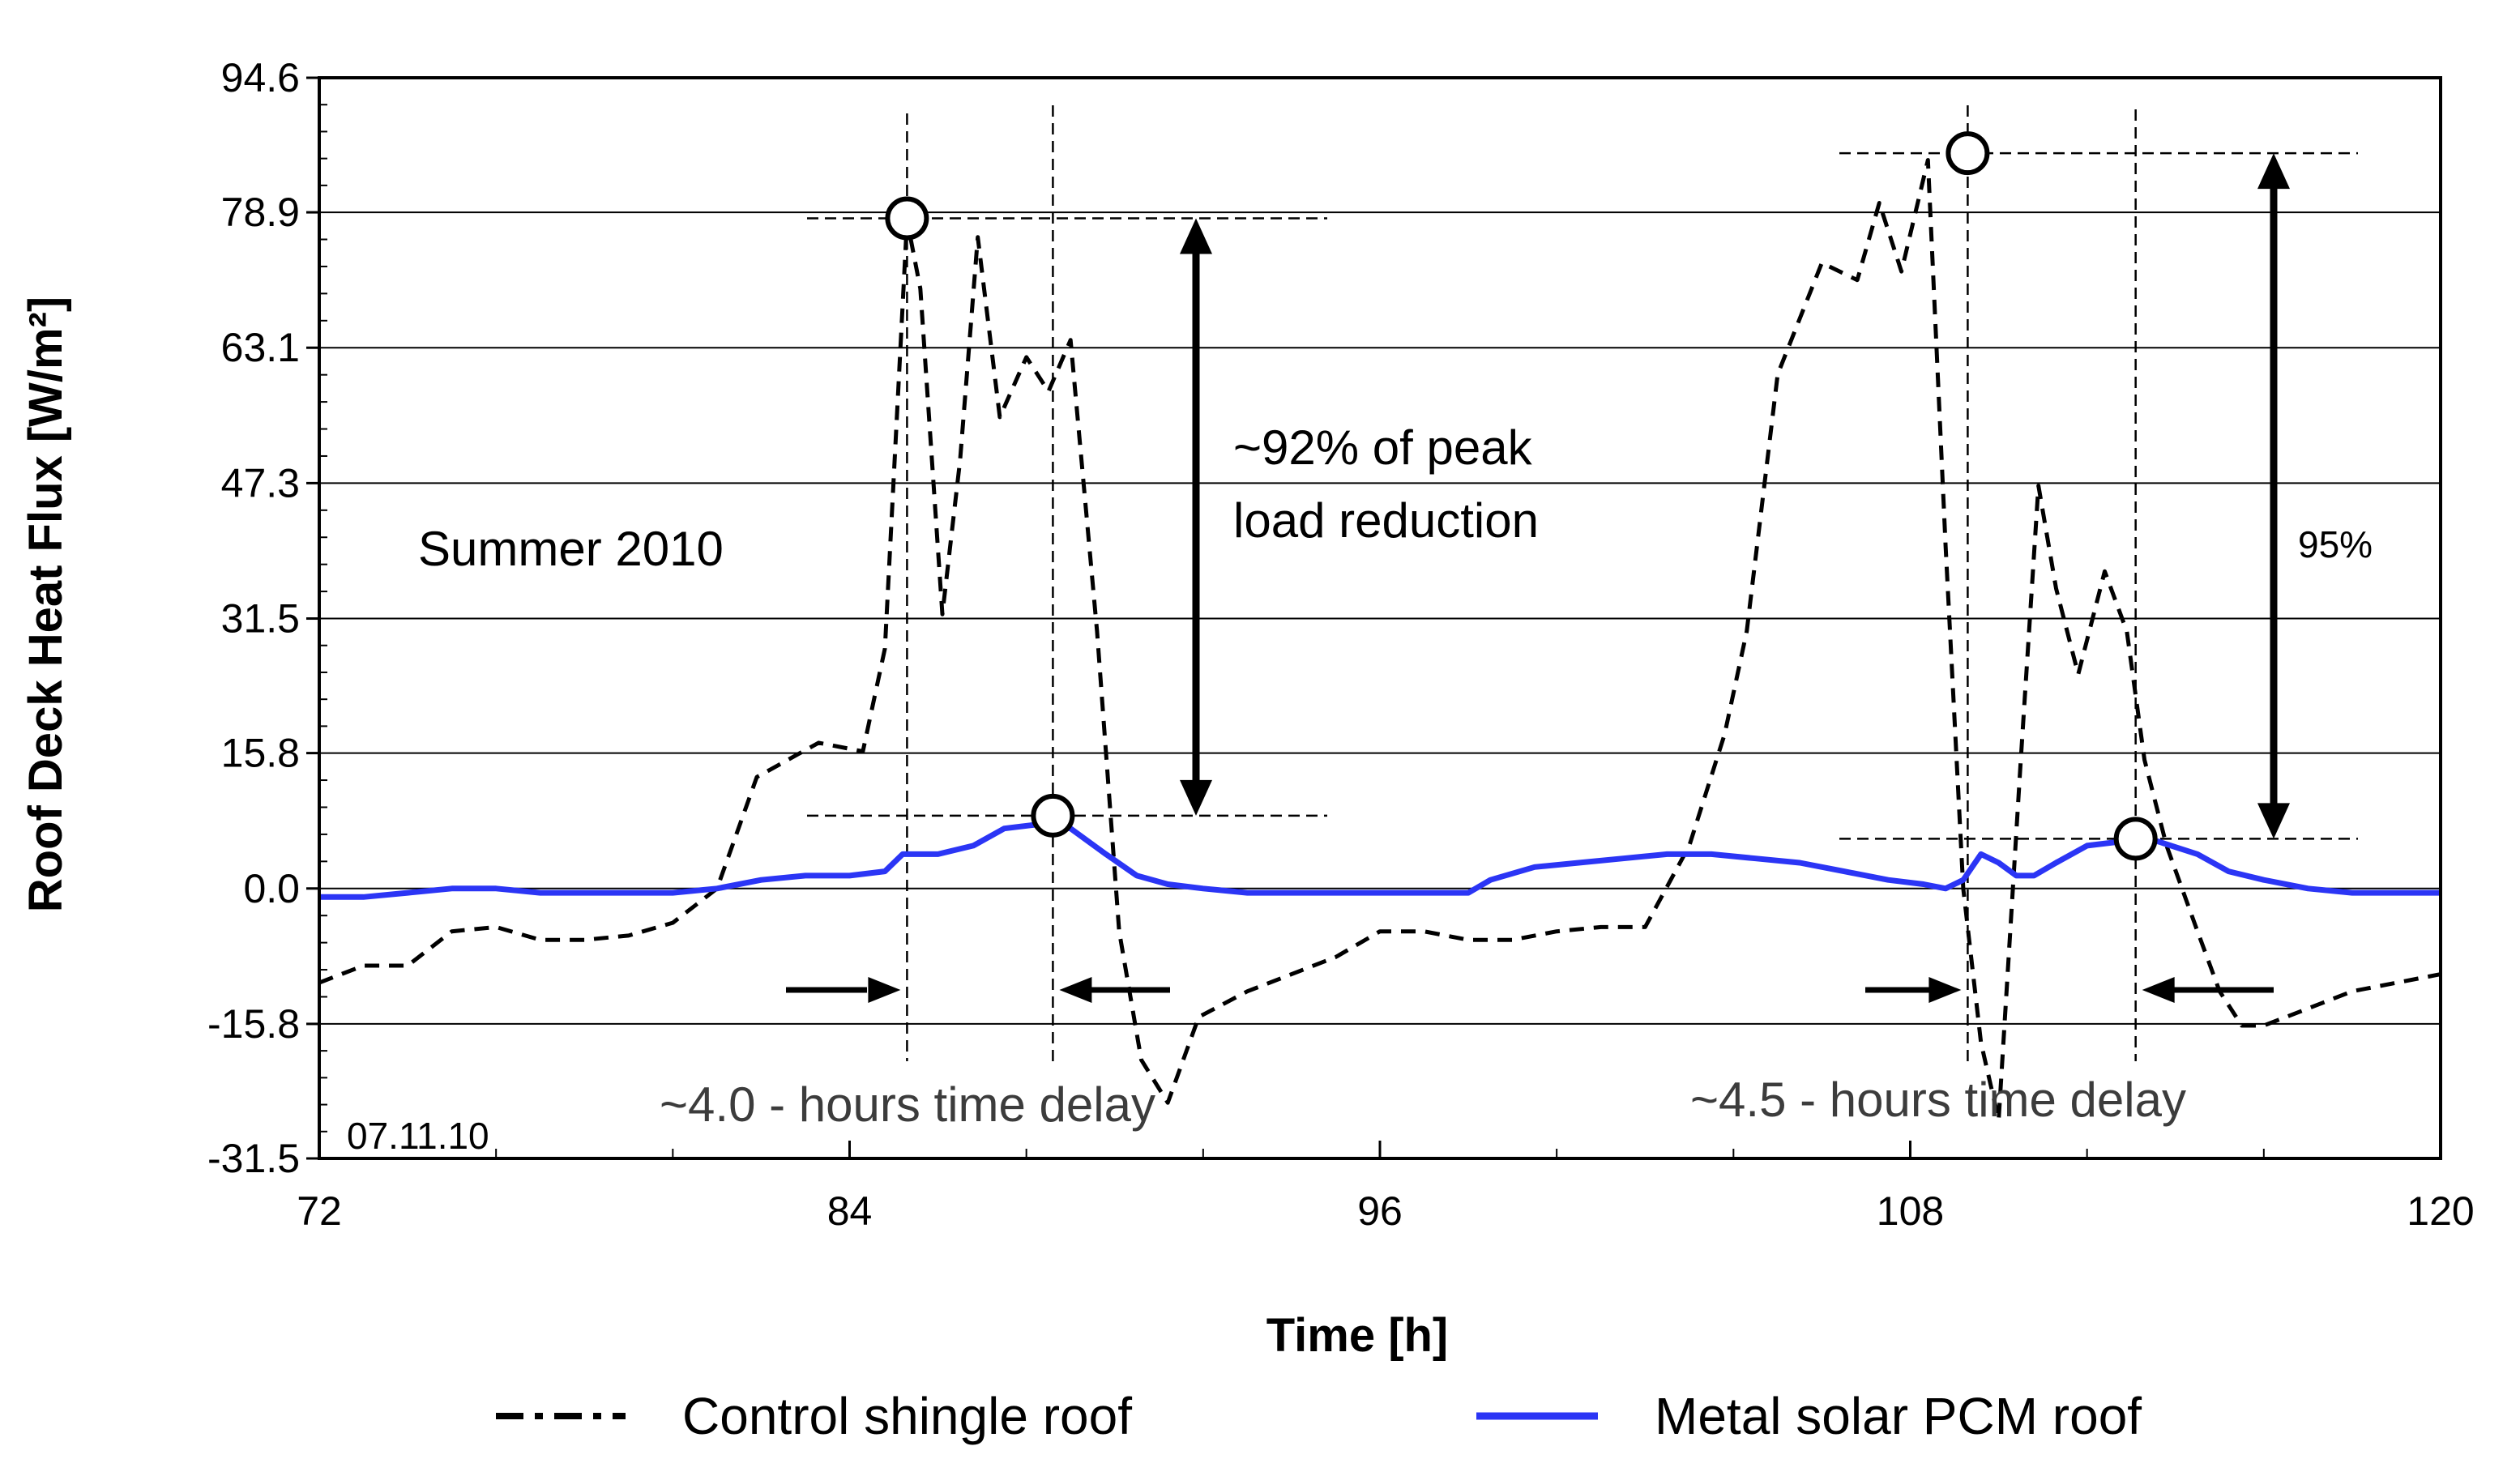 The image size is (2520, 1476). I want to click on y-tick-label: 0.0, so click(271, 888).